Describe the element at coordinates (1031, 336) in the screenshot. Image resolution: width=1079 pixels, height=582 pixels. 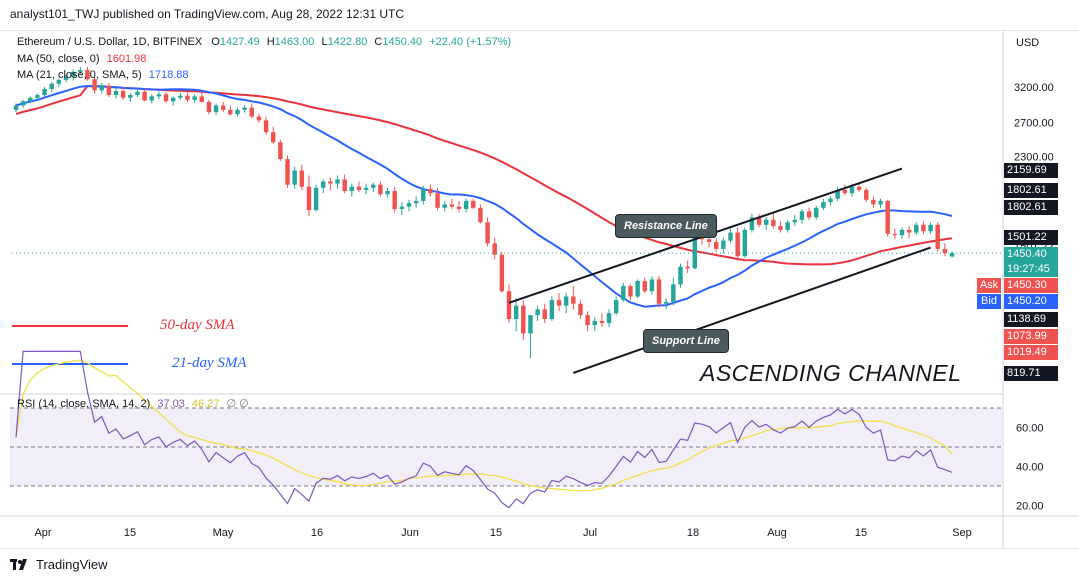
I see `price-tag: 1073.99` at that location.